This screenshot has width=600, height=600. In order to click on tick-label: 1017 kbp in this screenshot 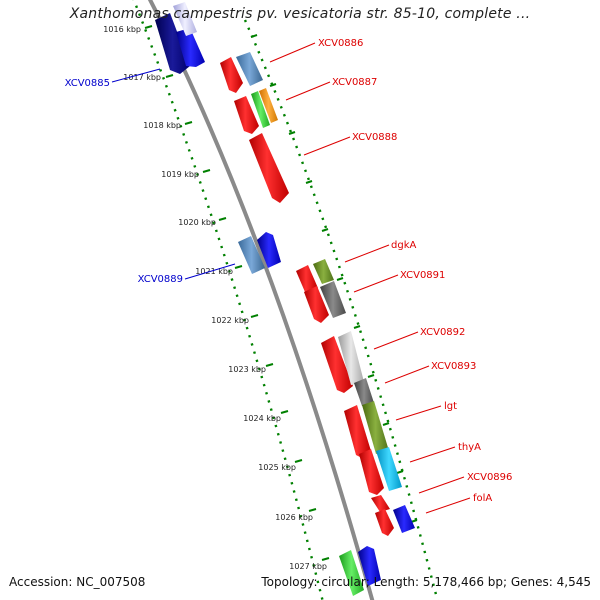, I will do `click(142, 77)`.